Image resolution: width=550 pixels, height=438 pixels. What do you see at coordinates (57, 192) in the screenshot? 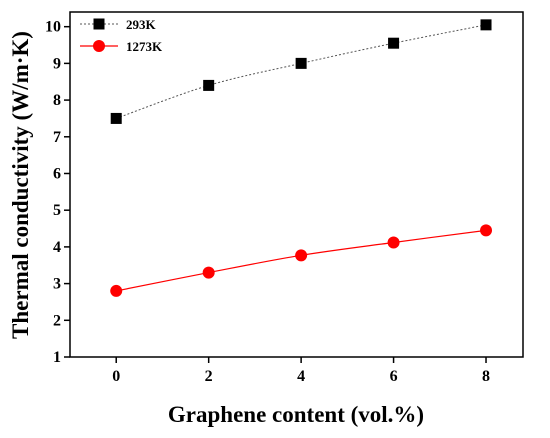
I see `y-axis: 1 2 3 4 5 6 7 8 9 10` at bounding box center [57, 192].